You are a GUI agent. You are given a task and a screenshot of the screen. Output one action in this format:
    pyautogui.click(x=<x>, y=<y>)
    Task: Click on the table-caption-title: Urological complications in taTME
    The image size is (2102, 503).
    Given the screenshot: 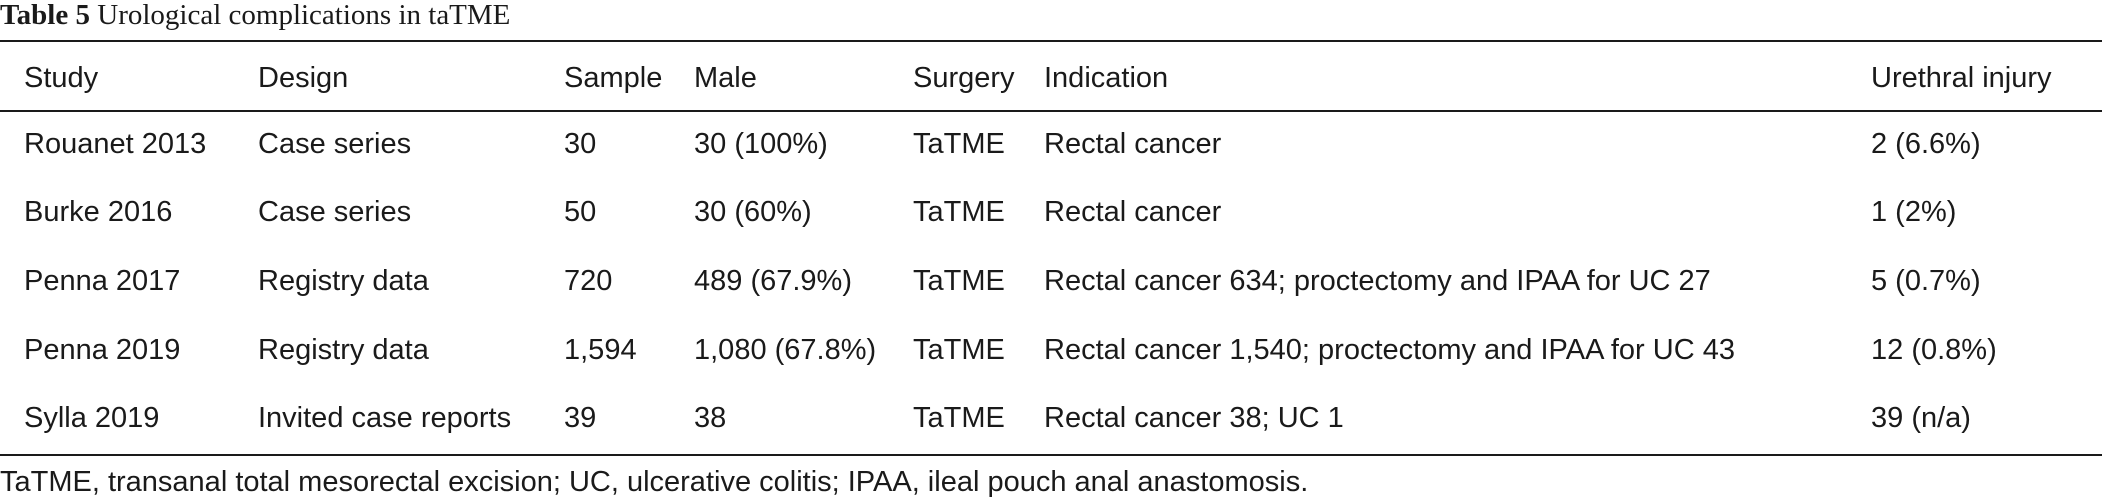 What is the action you would take?
    pyautogui.click(x=304, y=15)
    